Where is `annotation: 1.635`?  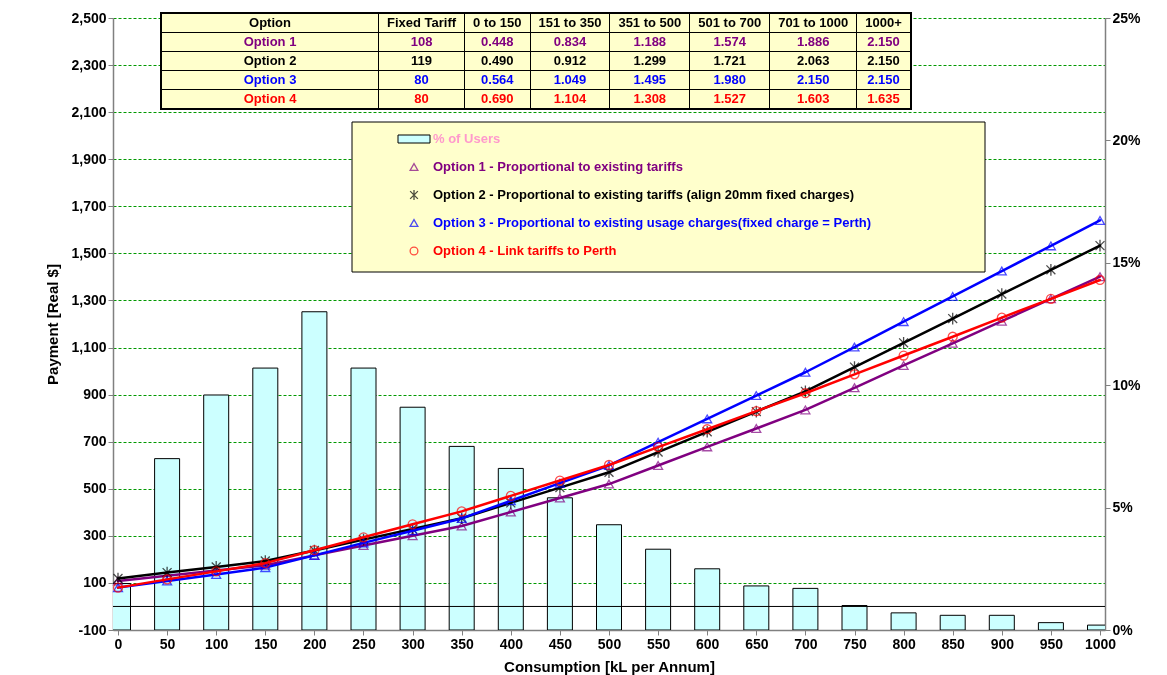 annotation: 1.635 is located at coordinates (883, 99).